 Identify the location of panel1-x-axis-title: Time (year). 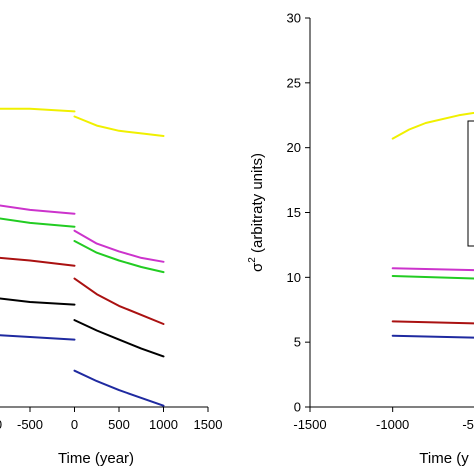
(96, 458).